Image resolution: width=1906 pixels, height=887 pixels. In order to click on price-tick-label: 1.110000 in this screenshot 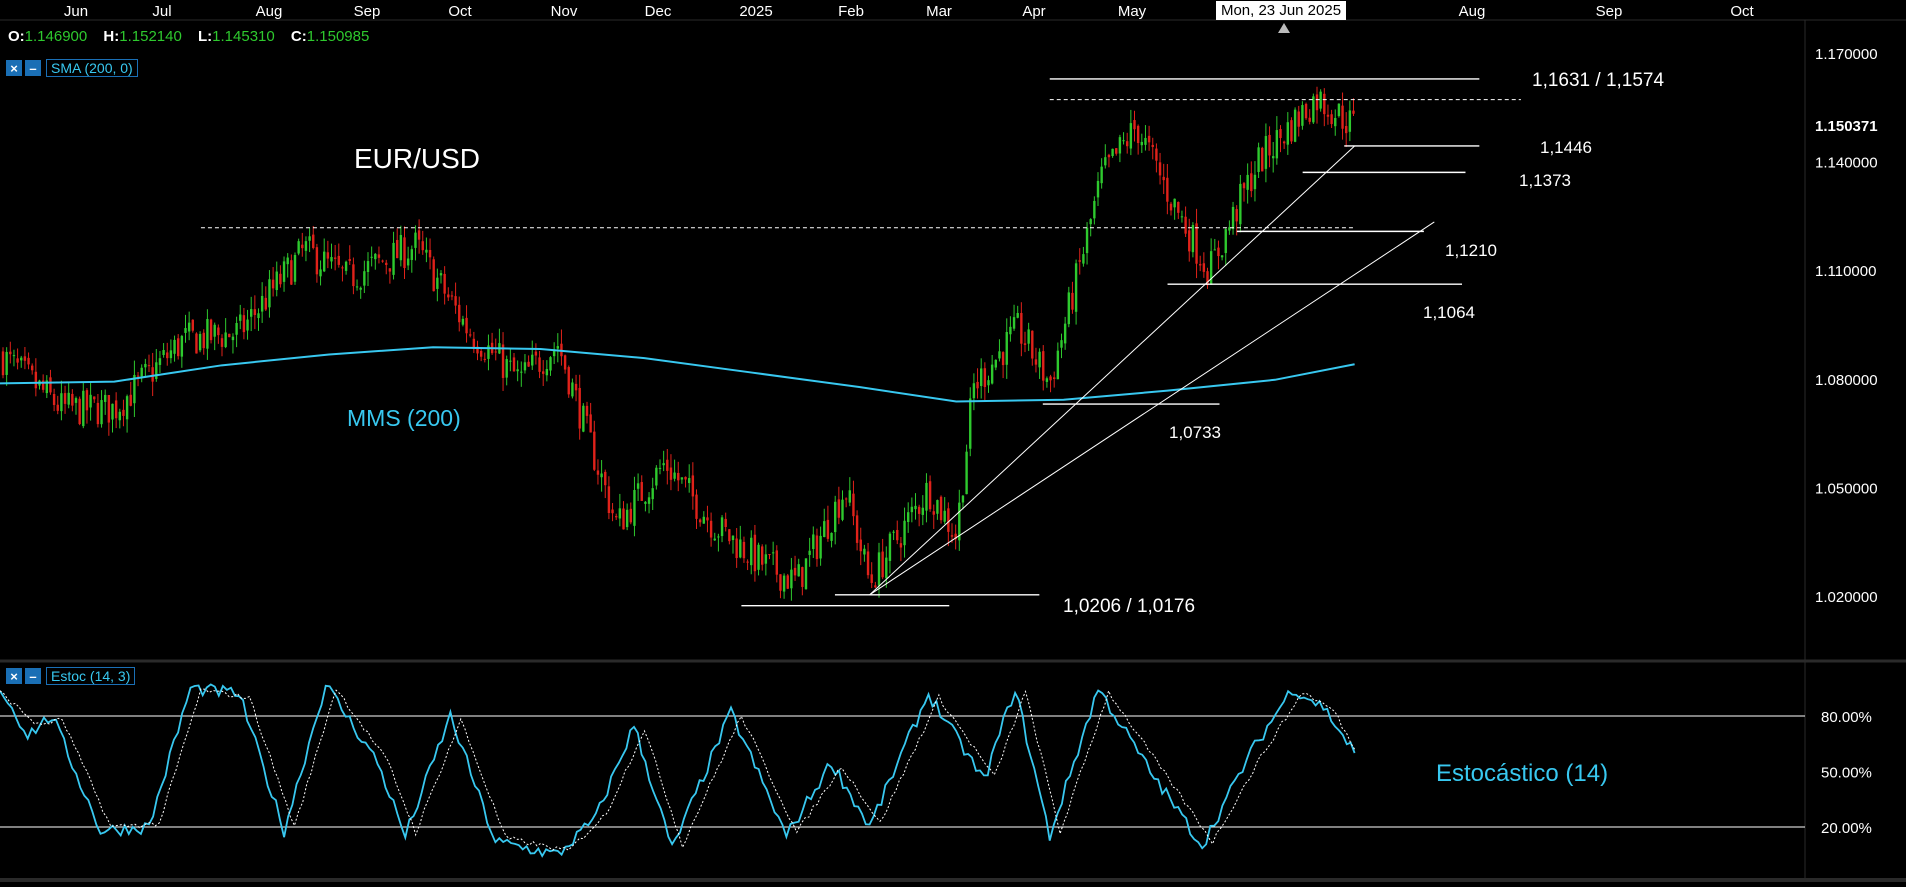, I will do `click(1845, 271)`.